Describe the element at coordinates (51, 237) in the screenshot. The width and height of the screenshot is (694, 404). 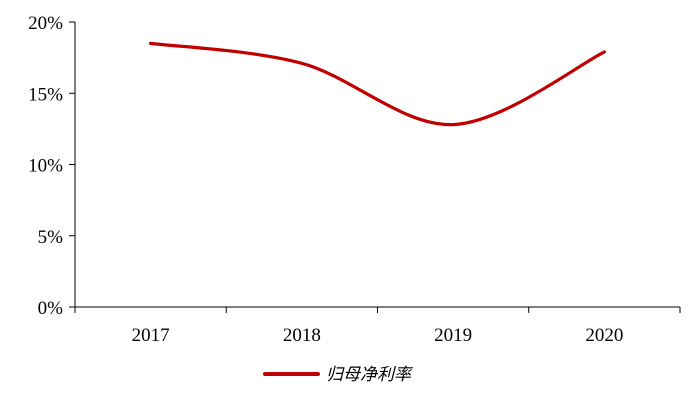
I see `y-tick-label: 5%` at that location.